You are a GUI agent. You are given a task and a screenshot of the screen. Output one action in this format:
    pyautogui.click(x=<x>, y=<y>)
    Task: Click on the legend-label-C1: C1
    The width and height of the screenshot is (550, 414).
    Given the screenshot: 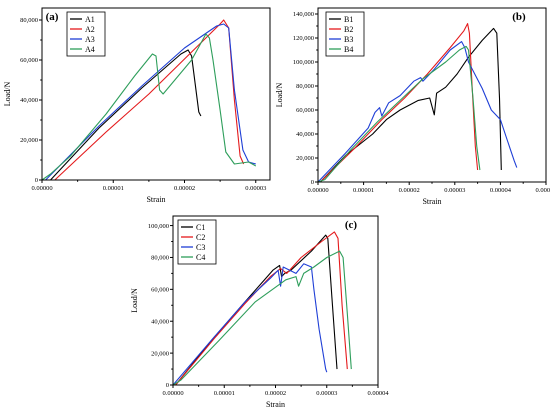 What is the action you would take?
    pyautogui.click(x=200, y=227)
    